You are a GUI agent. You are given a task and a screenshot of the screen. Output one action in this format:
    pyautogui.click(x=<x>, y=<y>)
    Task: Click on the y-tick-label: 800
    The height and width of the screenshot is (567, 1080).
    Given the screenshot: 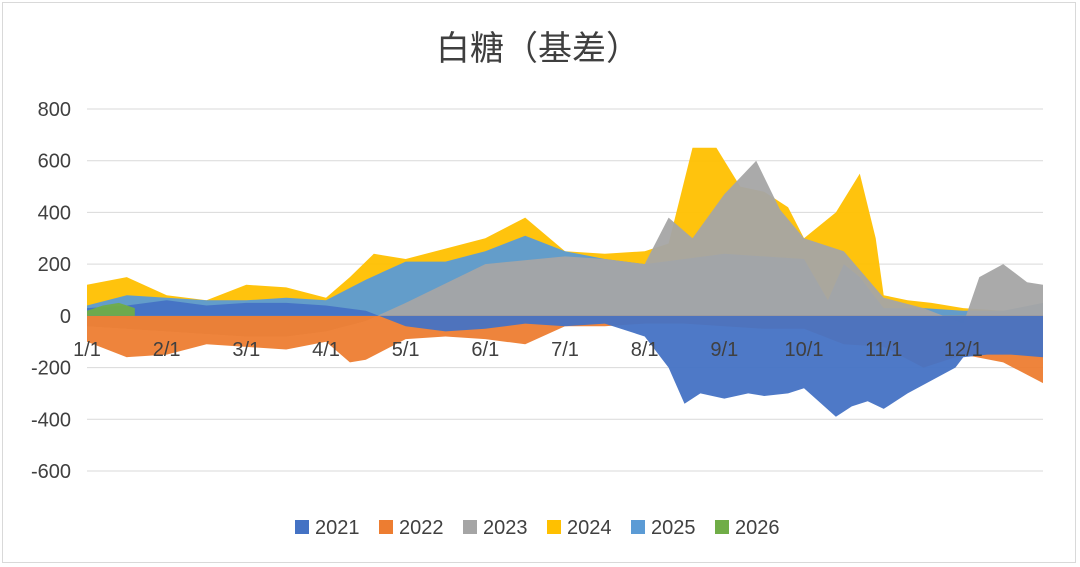 What is the action you would take?
    pyautogui.click(x=54, y=110)
    